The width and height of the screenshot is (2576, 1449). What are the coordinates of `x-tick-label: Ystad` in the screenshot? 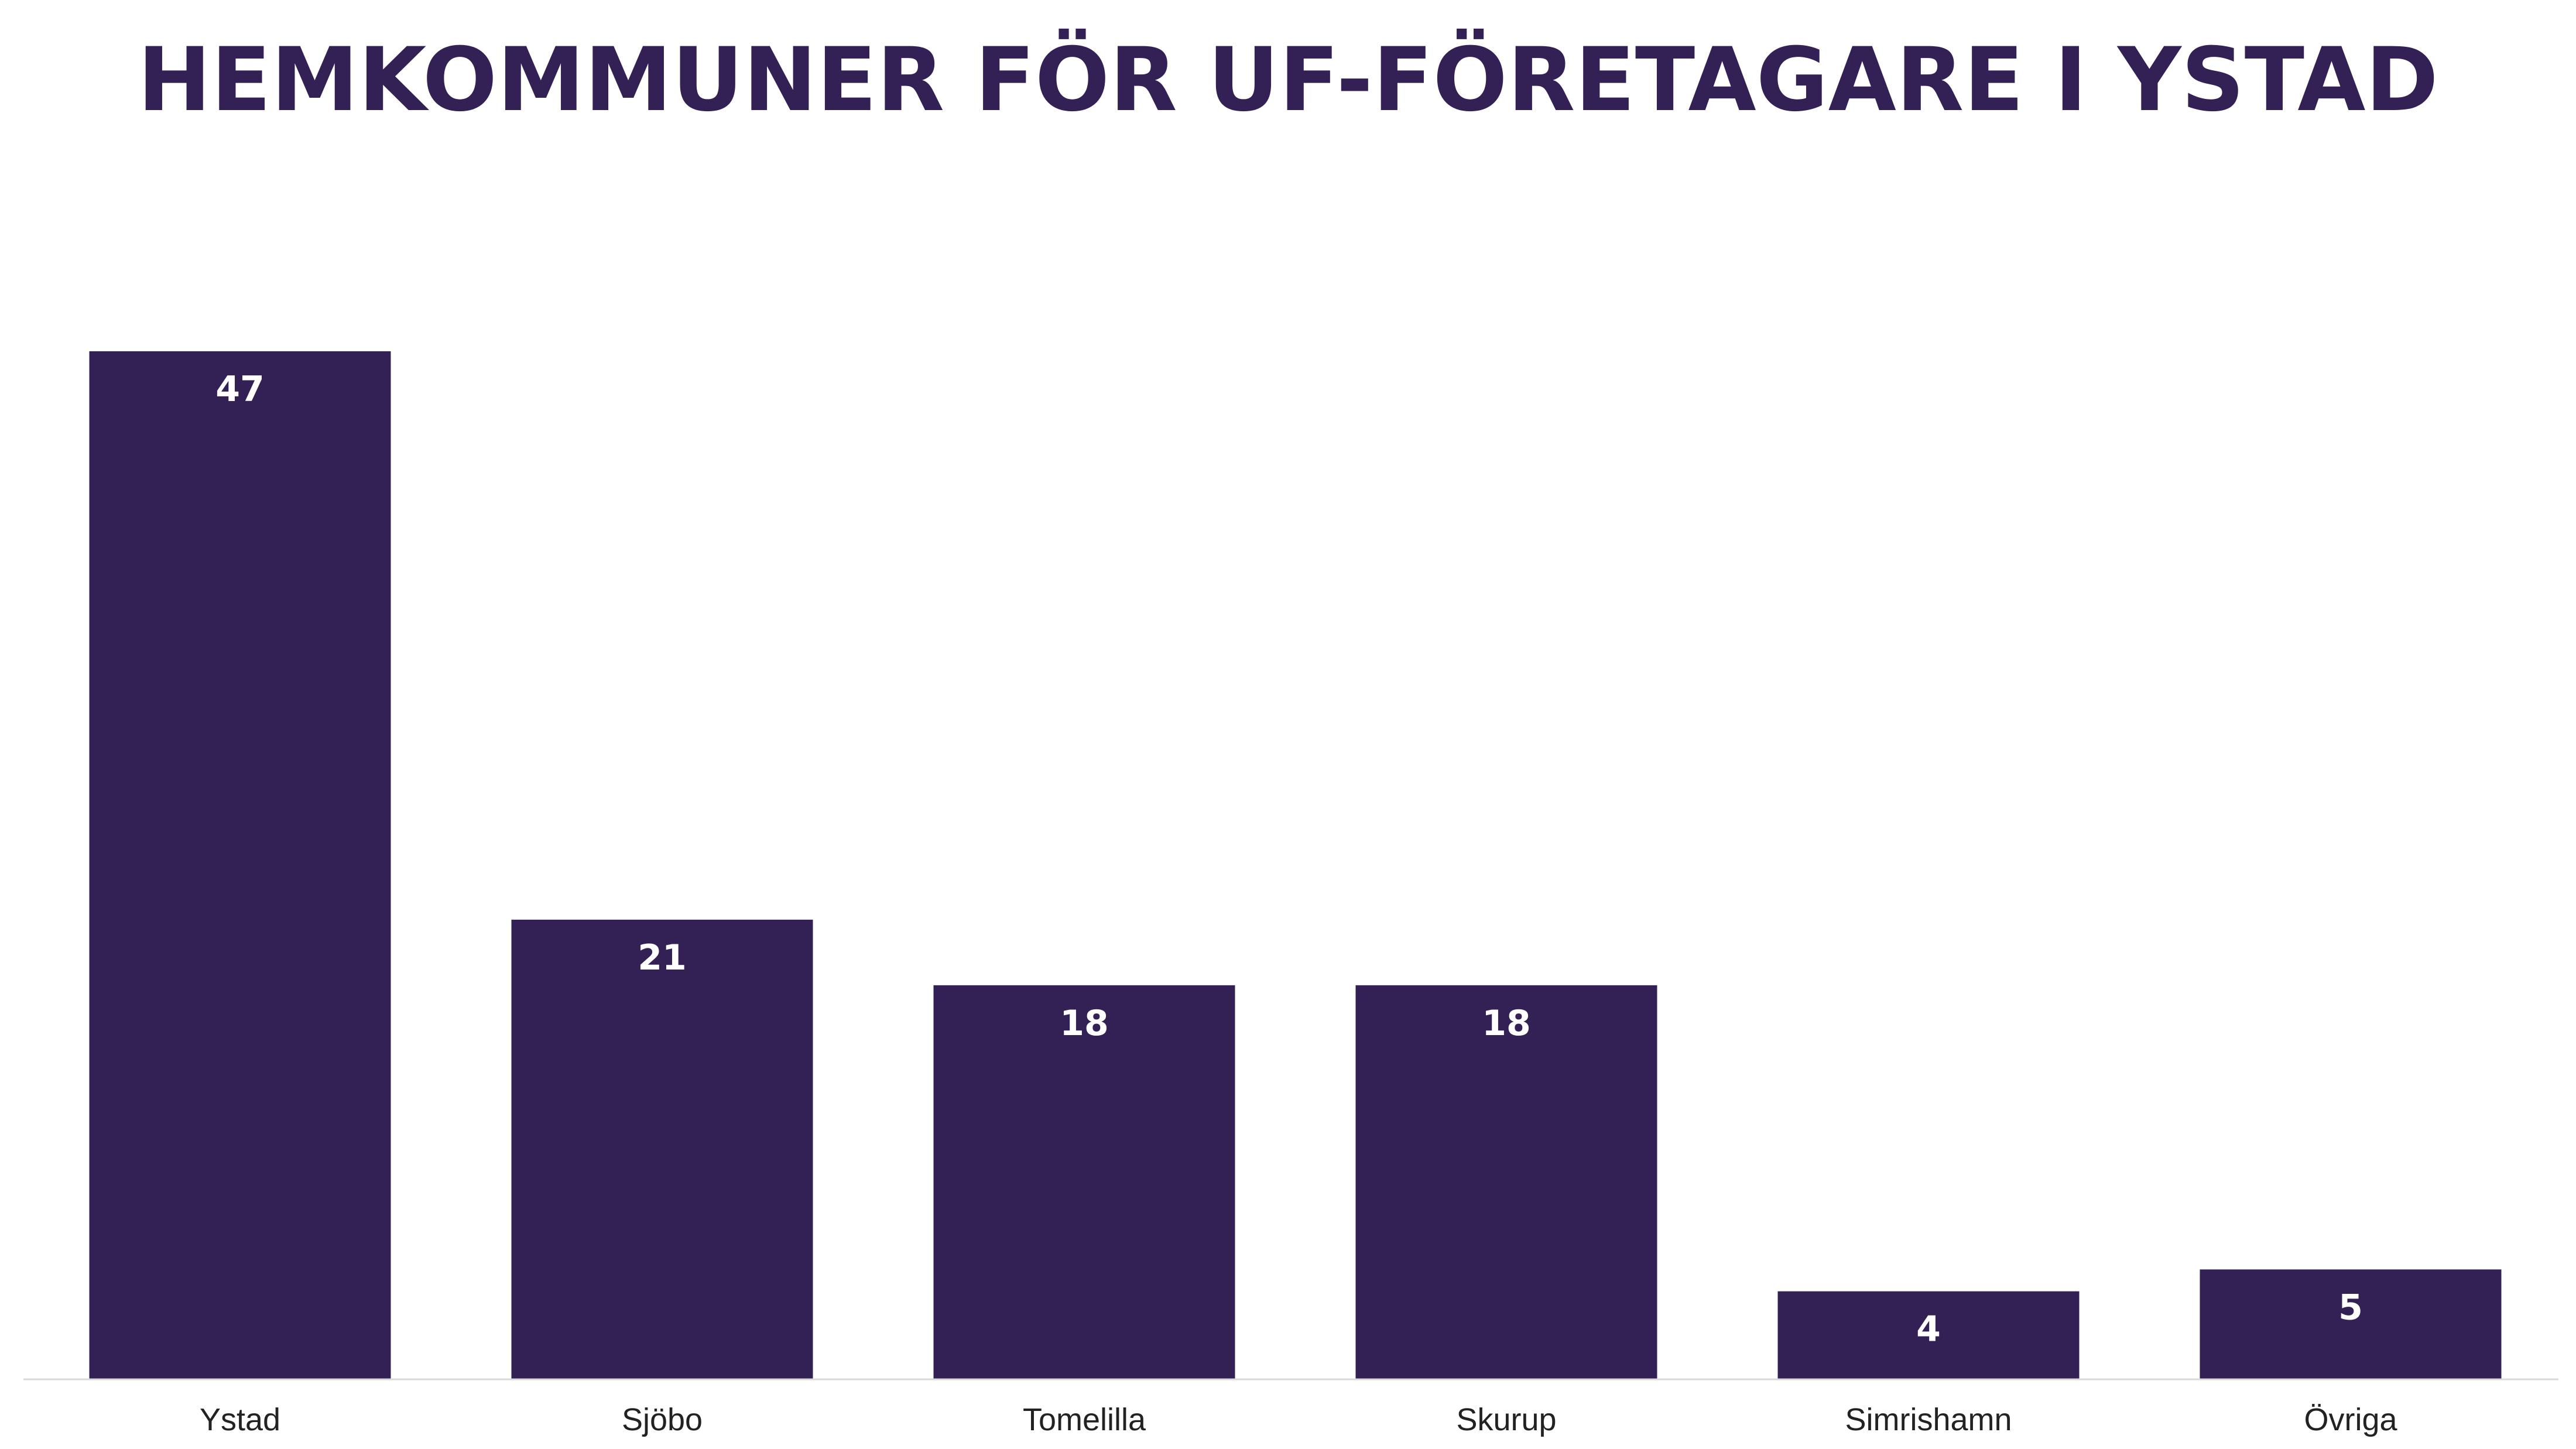 It's located at (240, 1419).